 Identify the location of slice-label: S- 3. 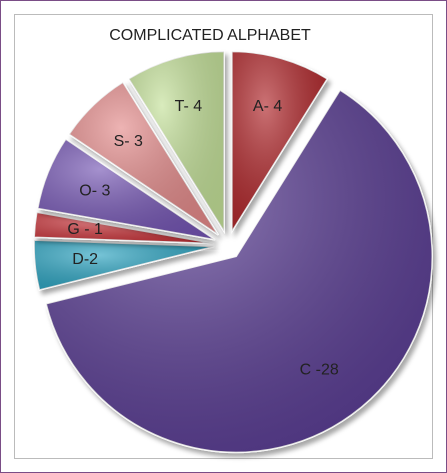
(128, 141).